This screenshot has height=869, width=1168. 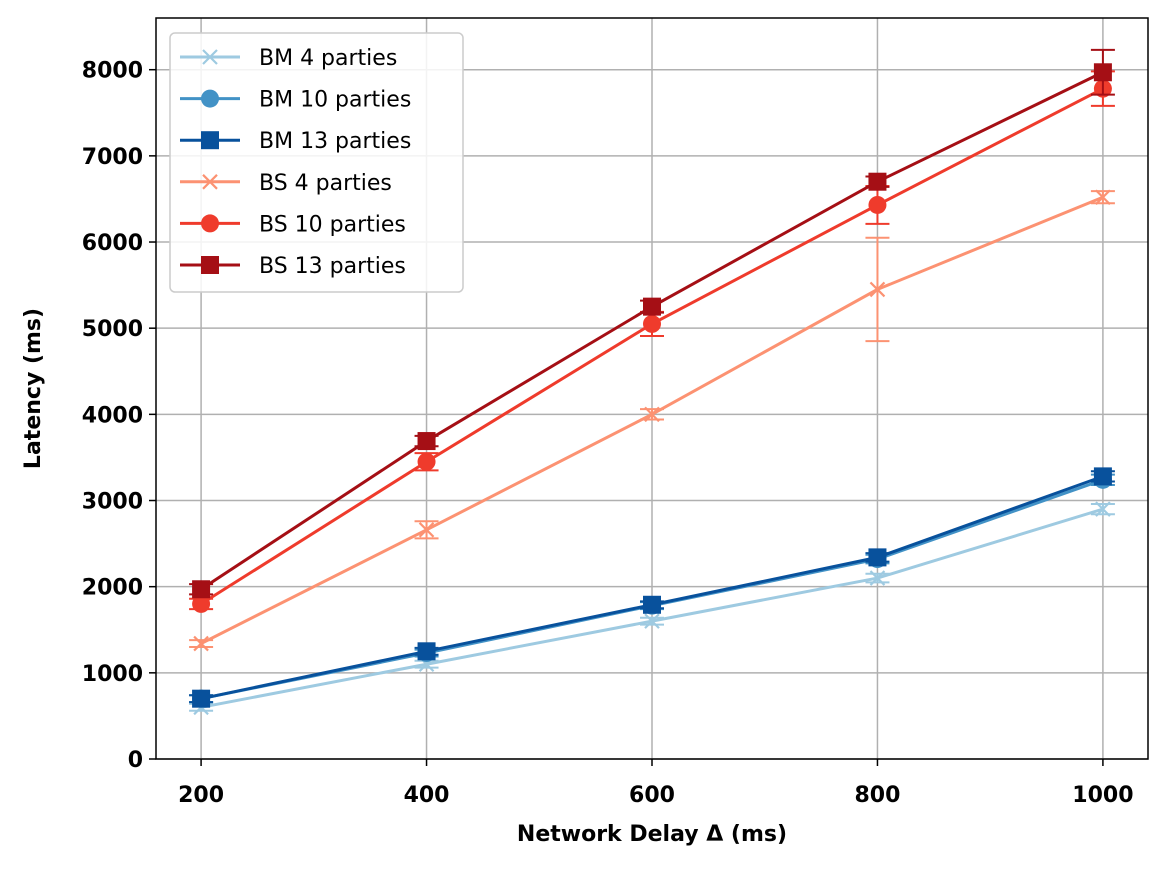 I want to click on x-ticks: 200 400 600 800 1000, so click(x=656, y=783).